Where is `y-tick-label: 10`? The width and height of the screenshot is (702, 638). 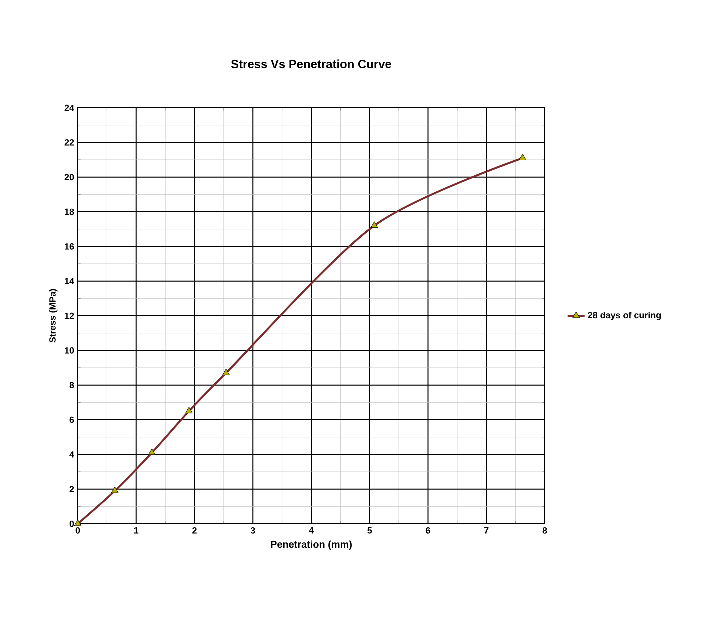 y-tick-label: 10 is located at coordinates (69, 350).